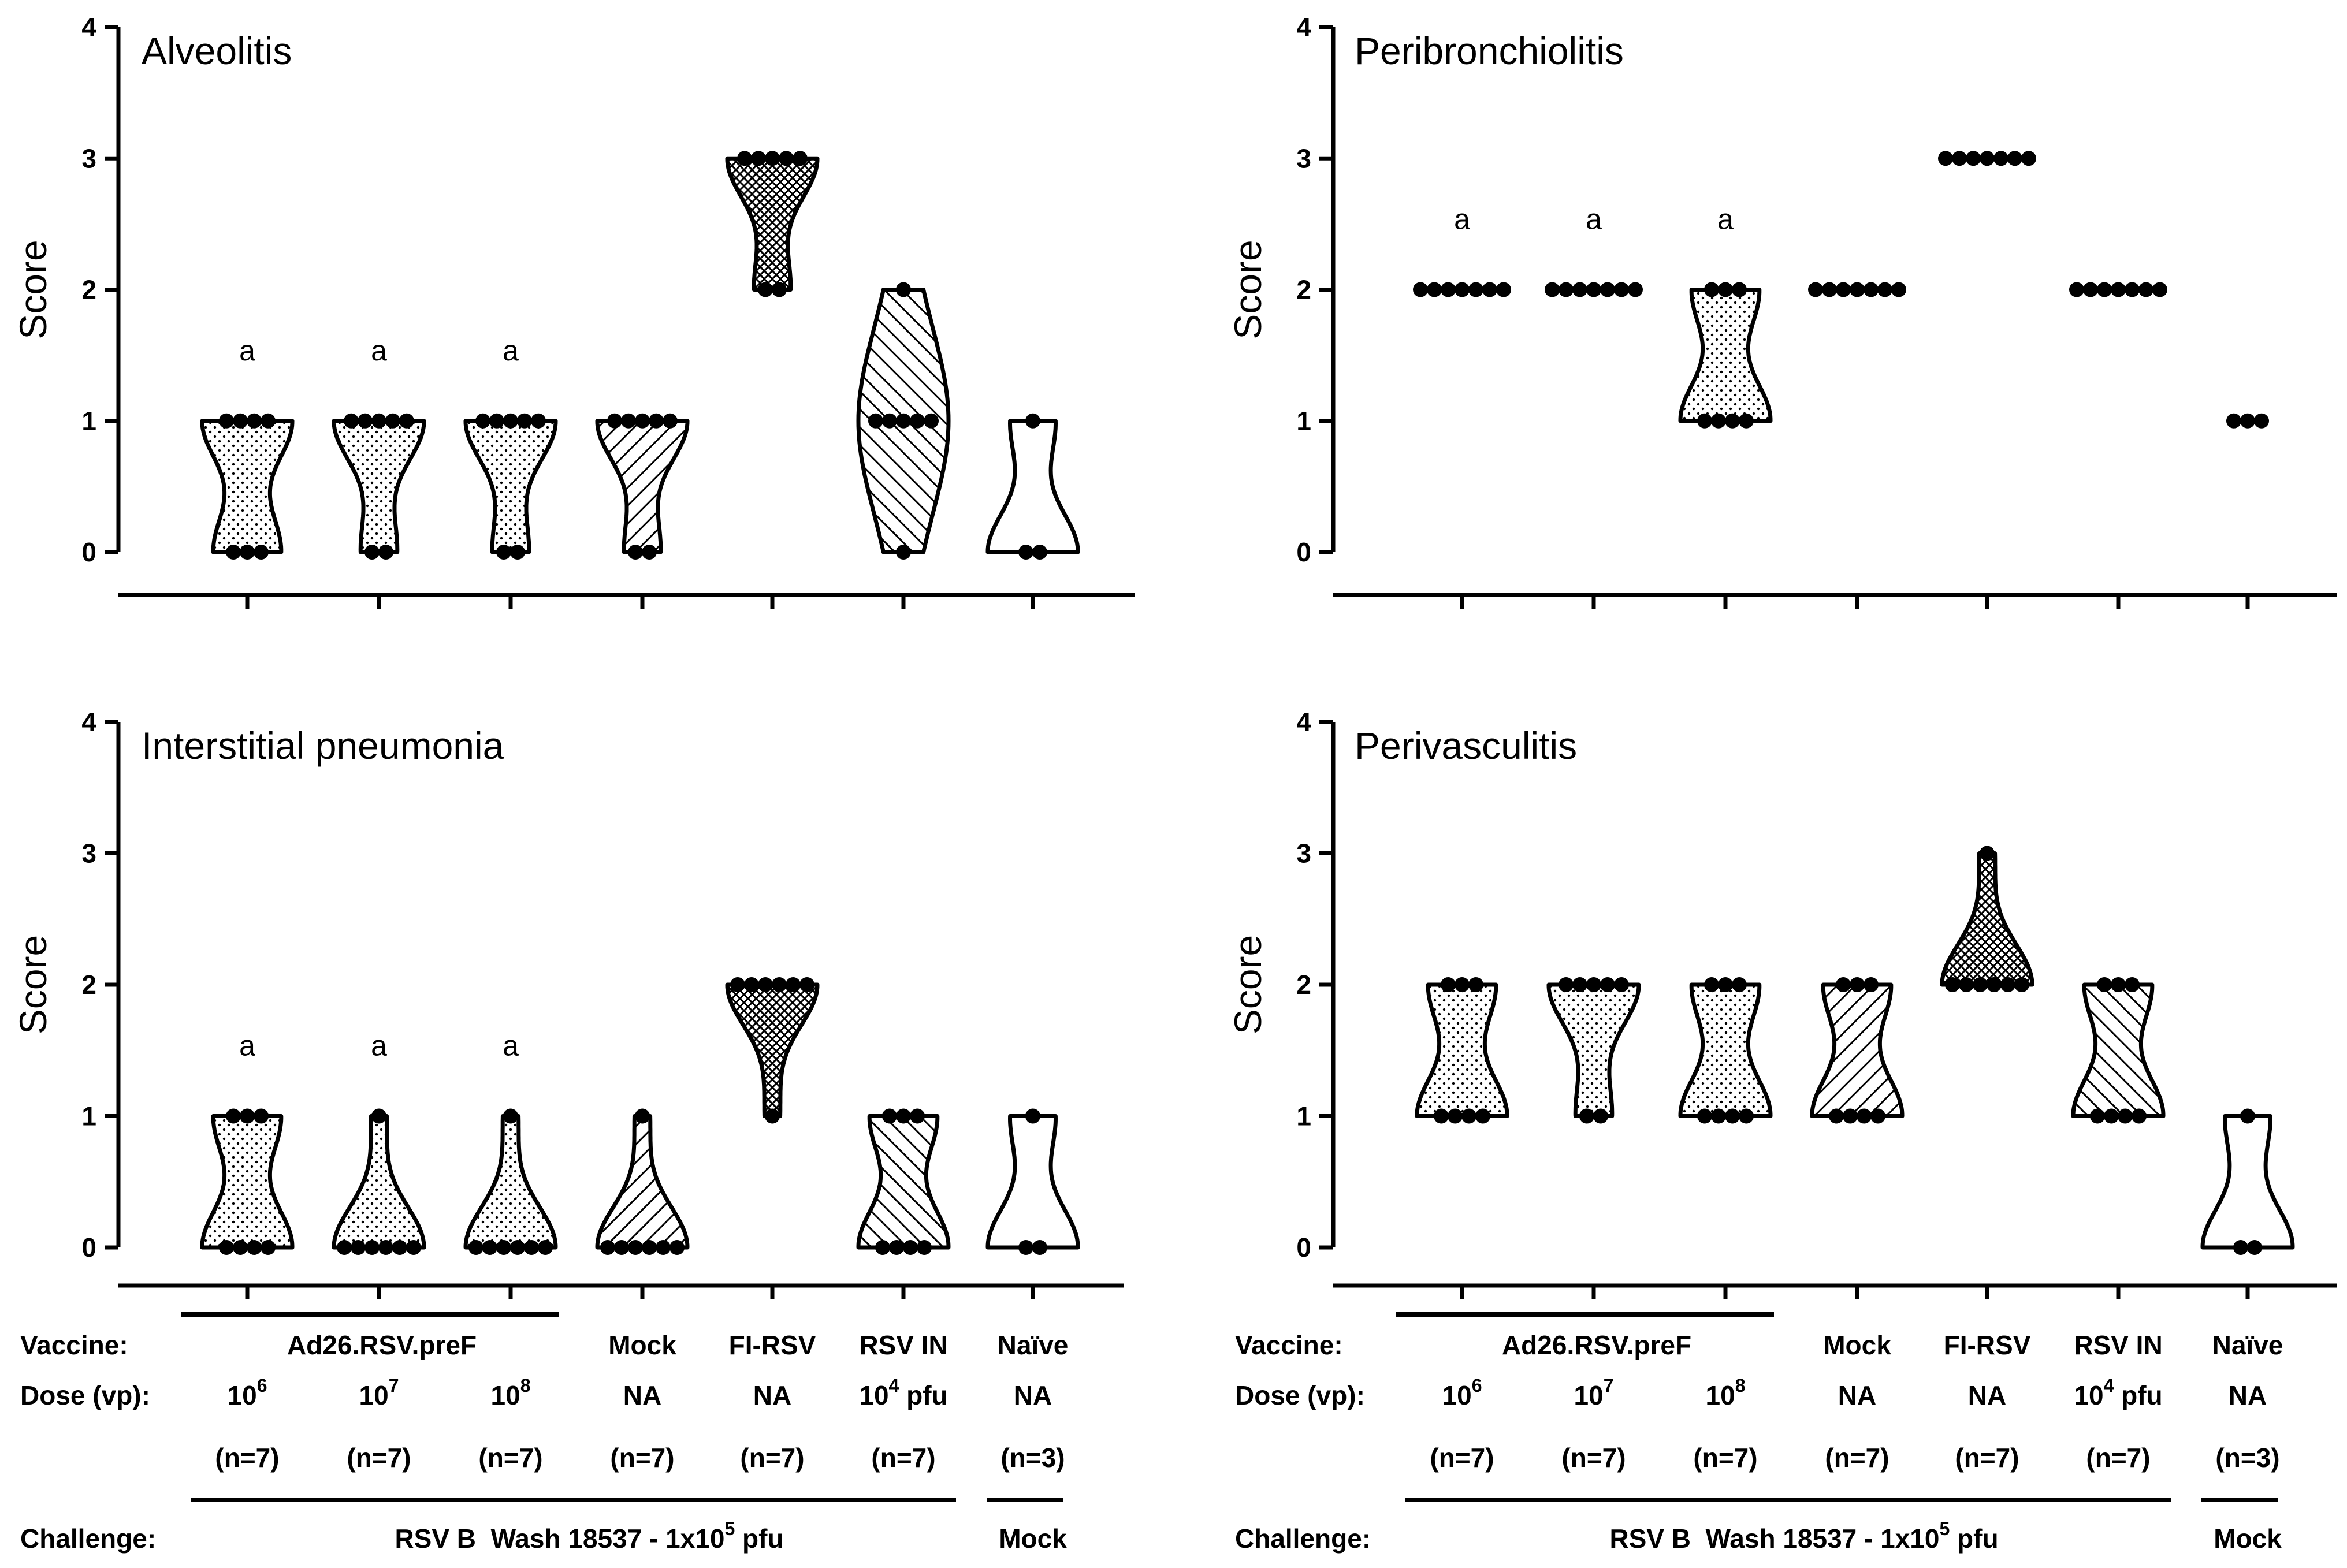  What do you see at coordinates (85, 1395) in the screenshot?
I see `dose-row-label: Dose (vp):` at bounding box center [85, 1395].